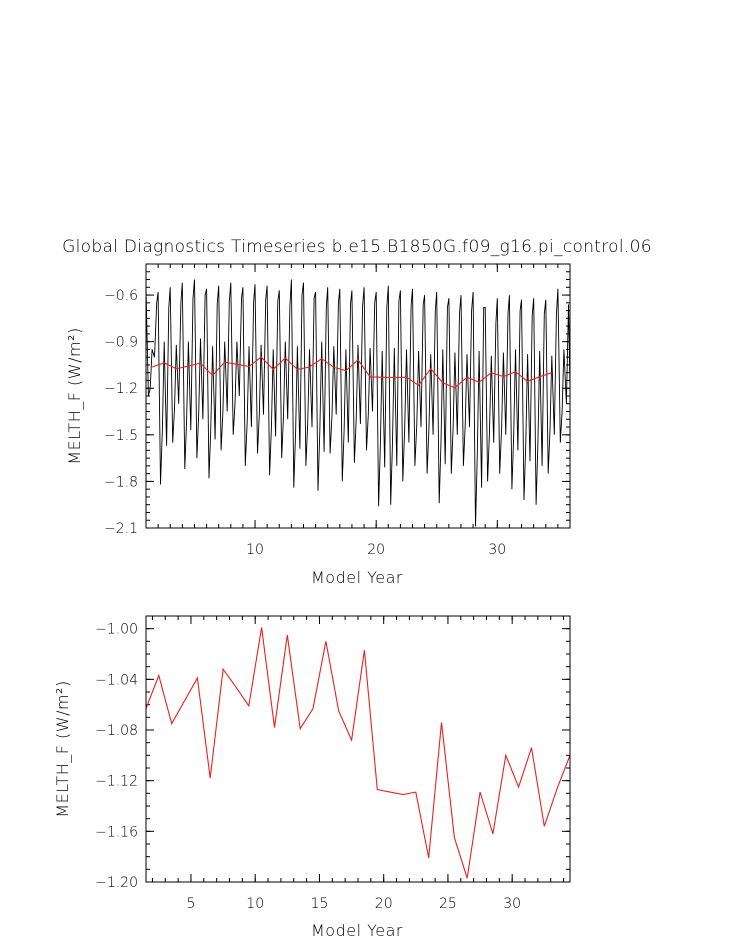 The height and width of the screenshot is (945, 733). I want to click on bottom-y-tick-label: −1.04, so click(116, 680).